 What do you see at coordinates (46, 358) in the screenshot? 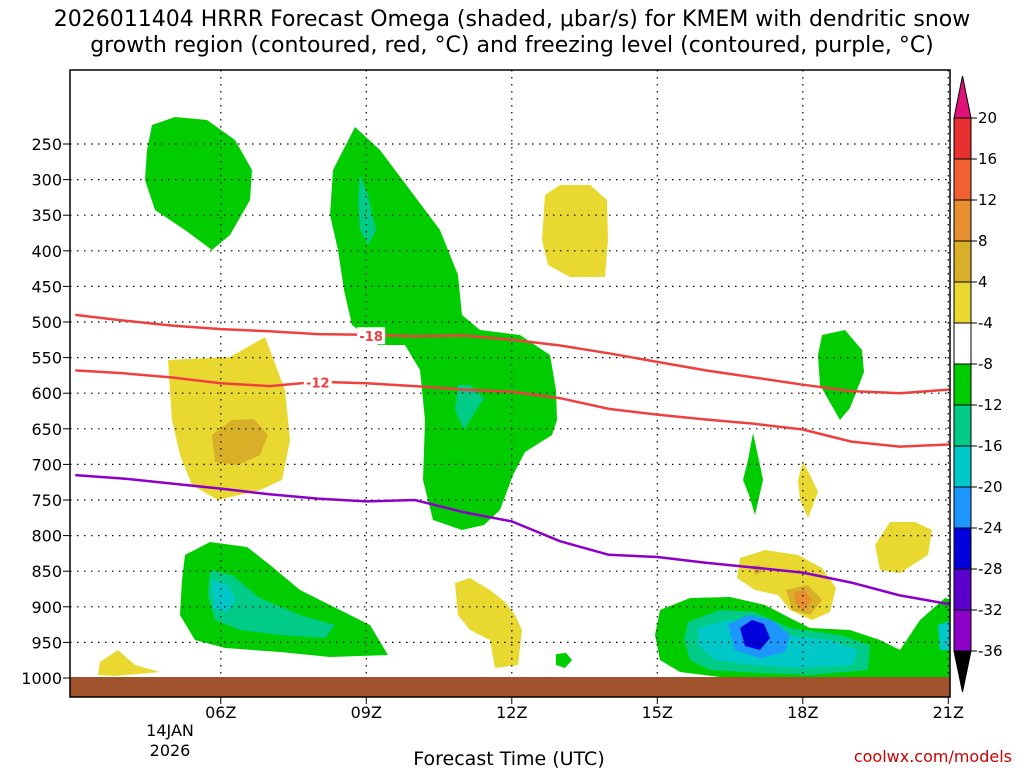
I see `y-tick-label: 550` at bounding box center [46, 358].